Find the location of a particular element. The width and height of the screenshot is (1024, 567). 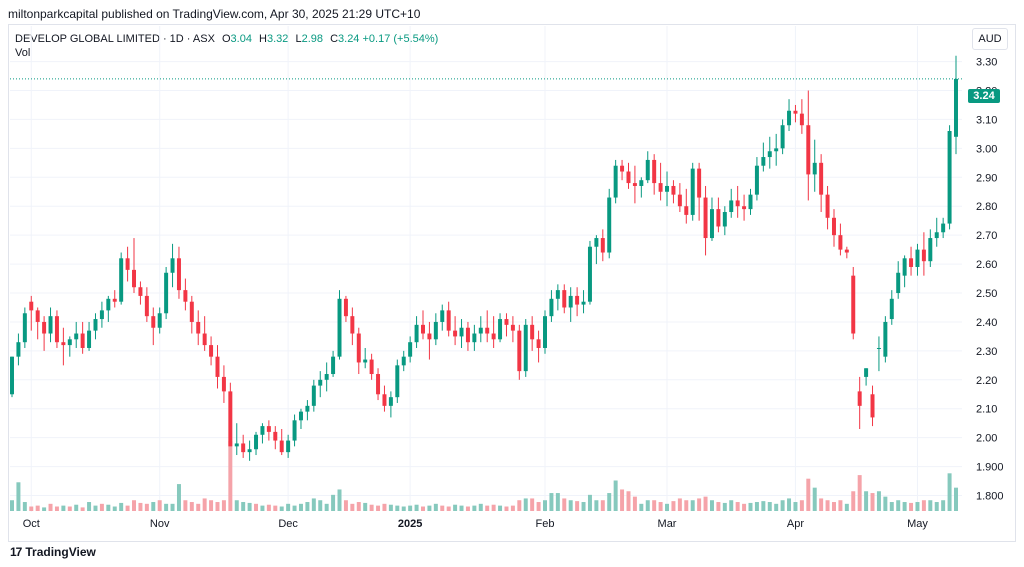

change-value: +0.17 (+5.54%) is located at coordinates (400, 39).